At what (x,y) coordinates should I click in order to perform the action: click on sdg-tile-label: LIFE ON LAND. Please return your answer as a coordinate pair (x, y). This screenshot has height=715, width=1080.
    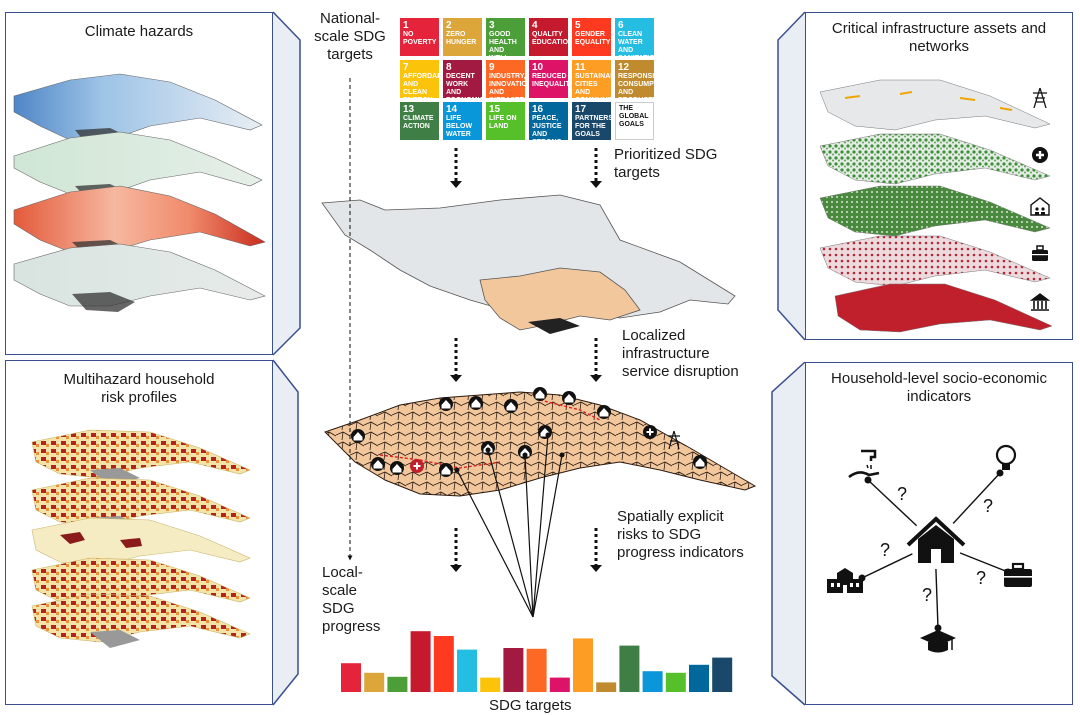
    Looking at the image, I should click on (503, 122).